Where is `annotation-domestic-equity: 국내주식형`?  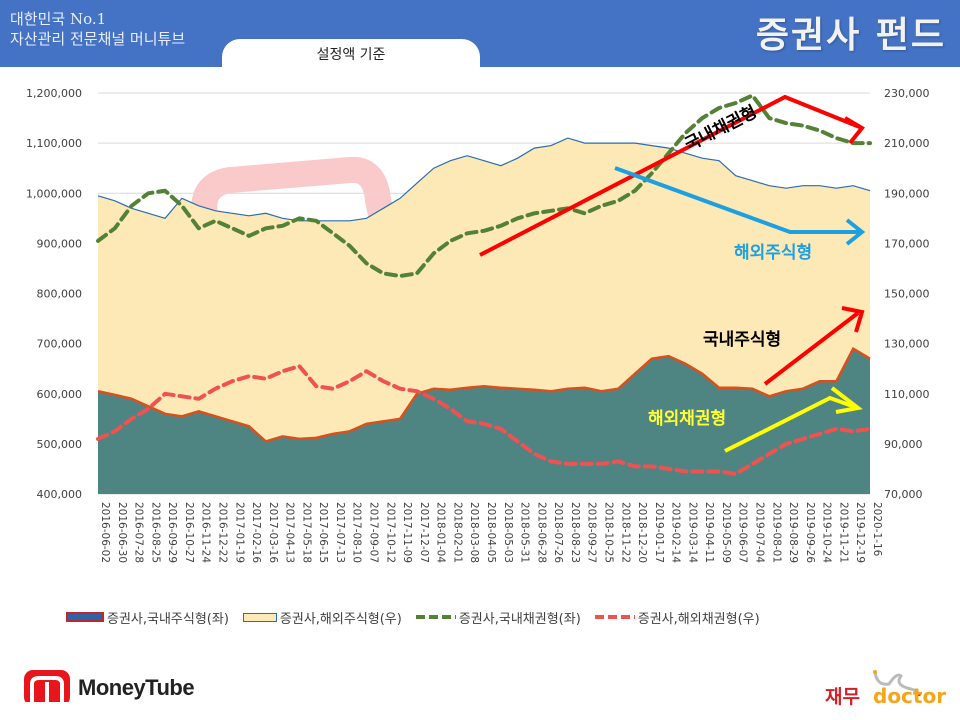 annotation-domestic-equity: 국내주식형 is located at coordinates (742, 339).